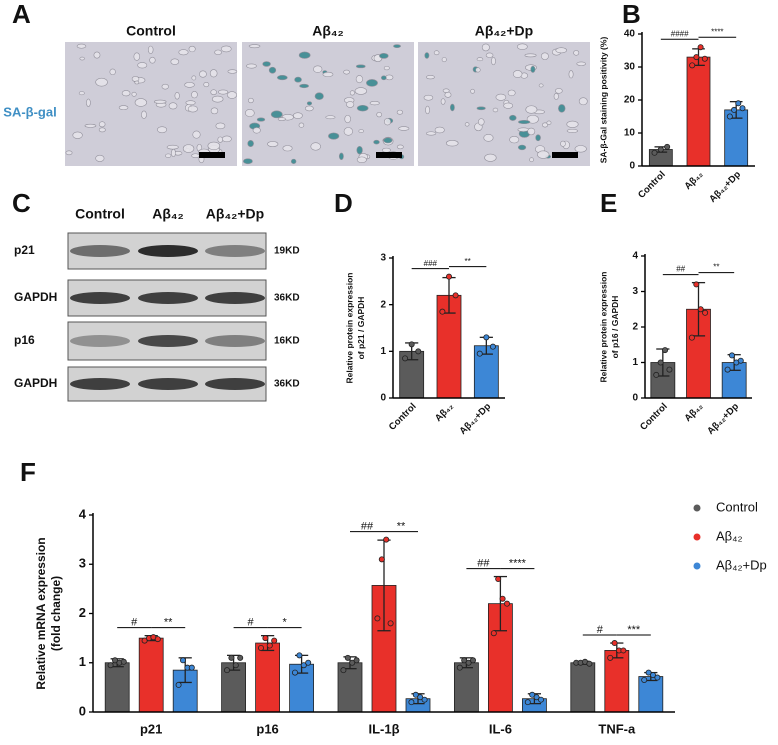 The height and width of the screenshot is (745, 778). What do you see at coordinates (21, 203) in the screenshot?
I see `panel-letter: C` at bounding box center [21, 203].